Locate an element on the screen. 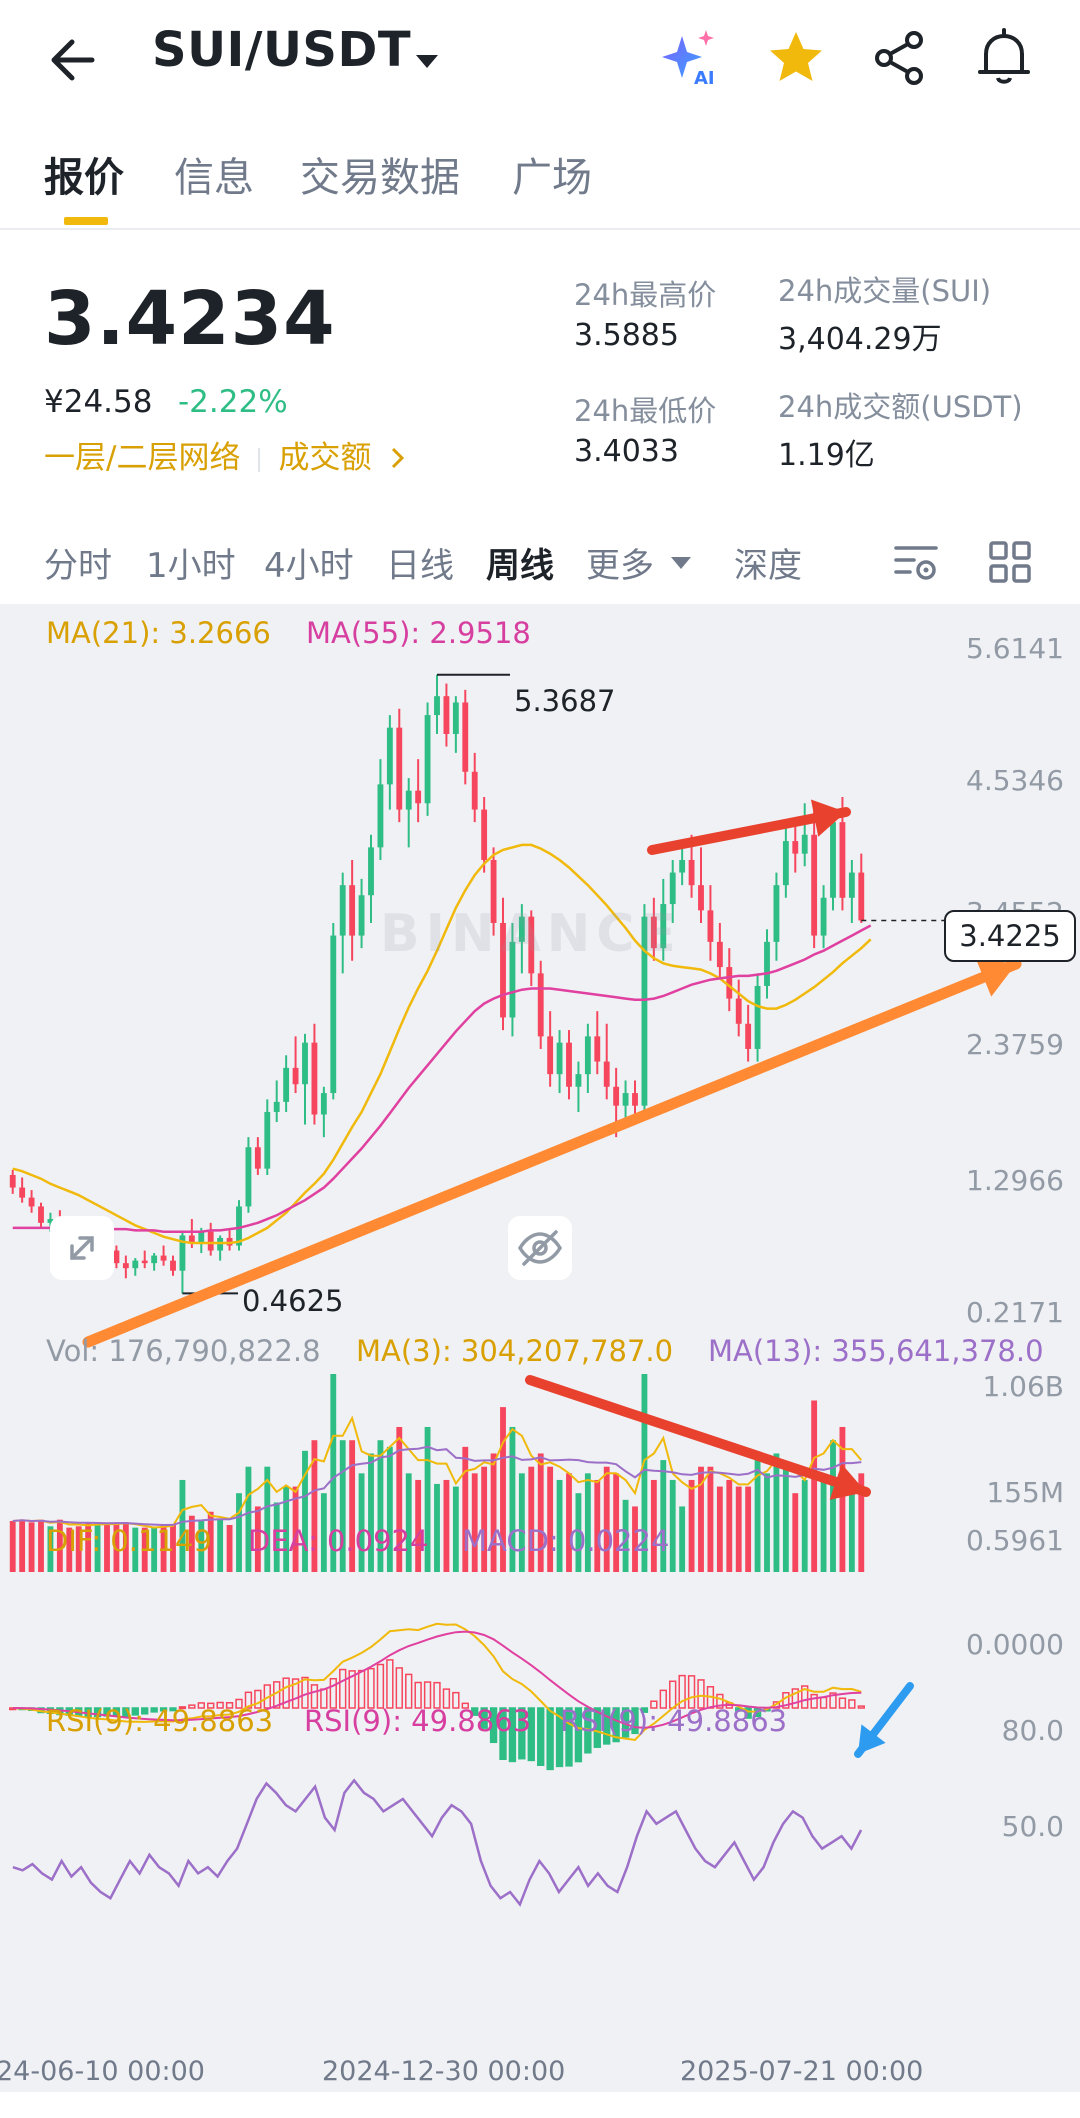 The image size is (1080, 2118). interval-weekly: 周线 is located at coordinates (520, 566).